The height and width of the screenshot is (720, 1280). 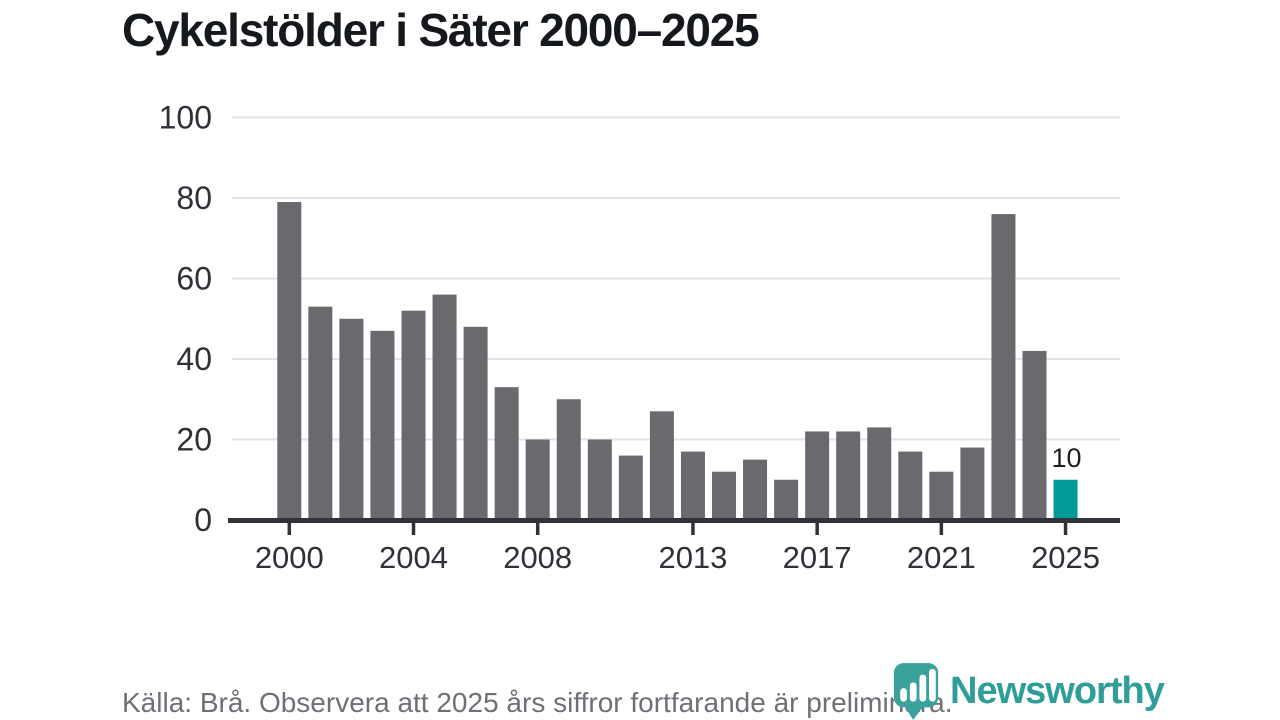 What do you see at coordinates (661, 465) in the screenshot?
I see `bar-2012` at bounding box center [661, 465].